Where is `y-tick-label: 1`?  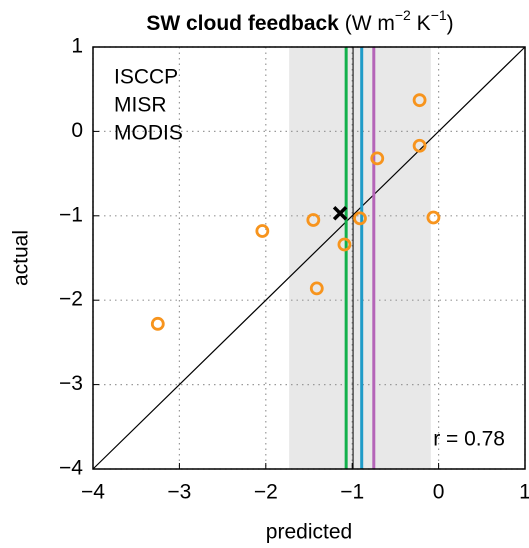 y-tick-label: 1 is located at coordinates (77, 46).